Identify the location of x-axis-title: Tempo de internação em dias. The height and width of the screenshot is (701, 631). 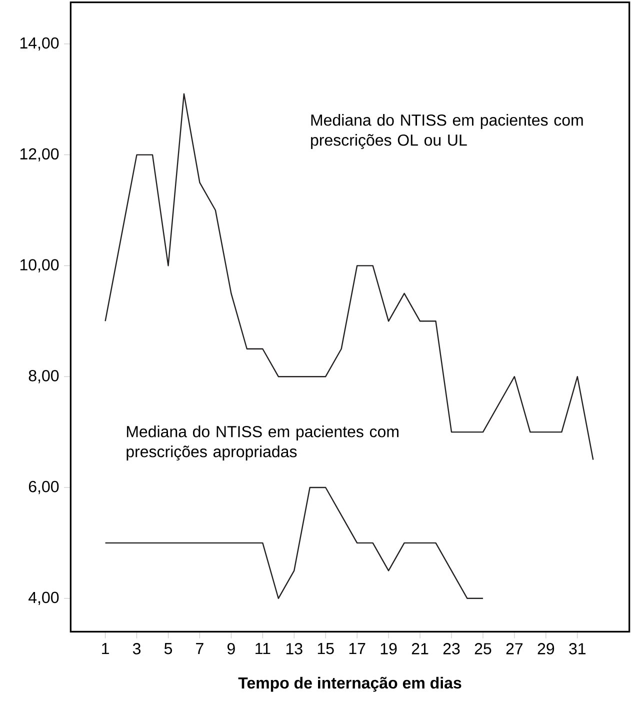
(350, 684).